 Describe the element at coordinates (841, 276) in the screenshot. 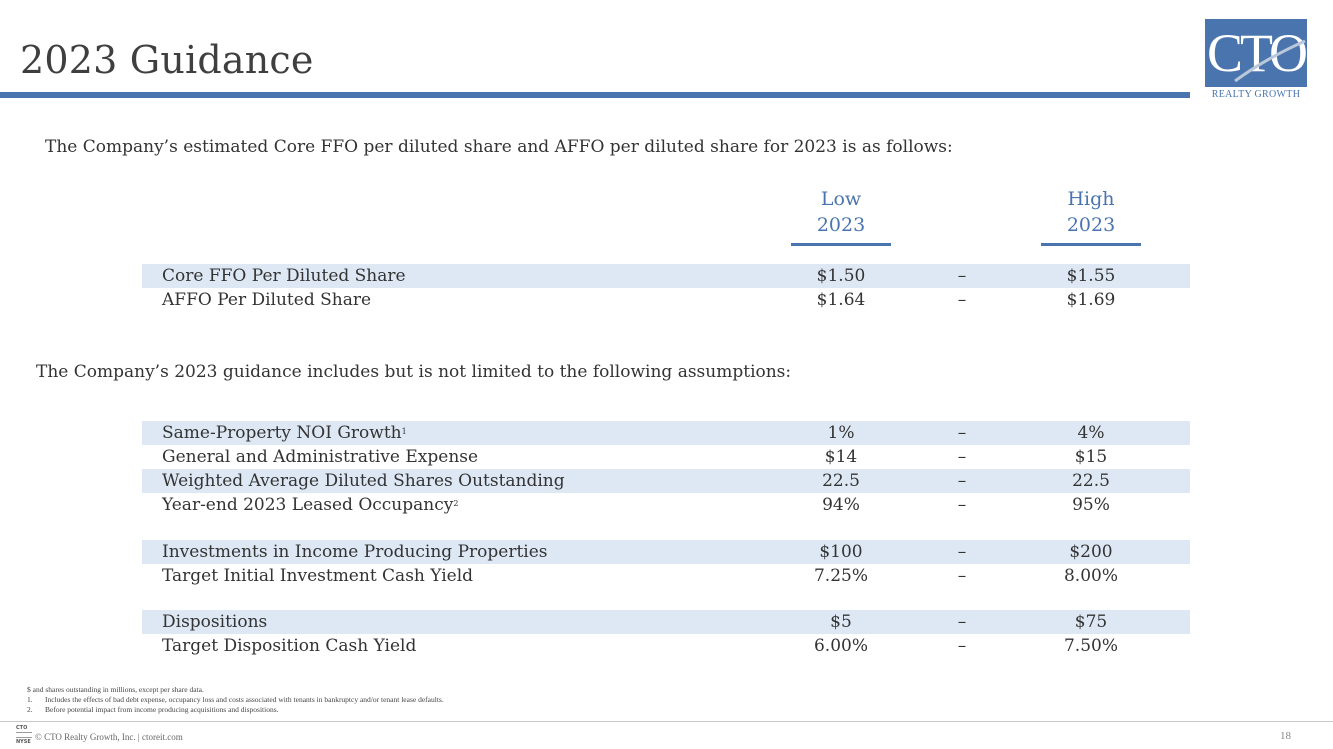

I see `row-low-value: $1.50` at that location.